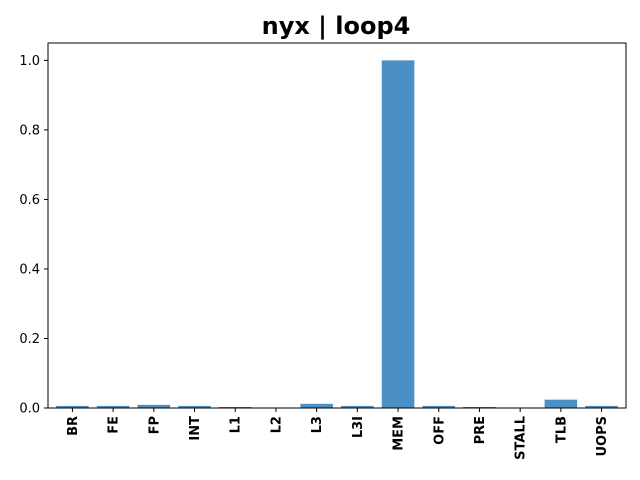 The width and height of the screenshot is (640, 480). Describe the element at coordinates (235, 407) in the screenshot. I see `bar-l1` at that location.